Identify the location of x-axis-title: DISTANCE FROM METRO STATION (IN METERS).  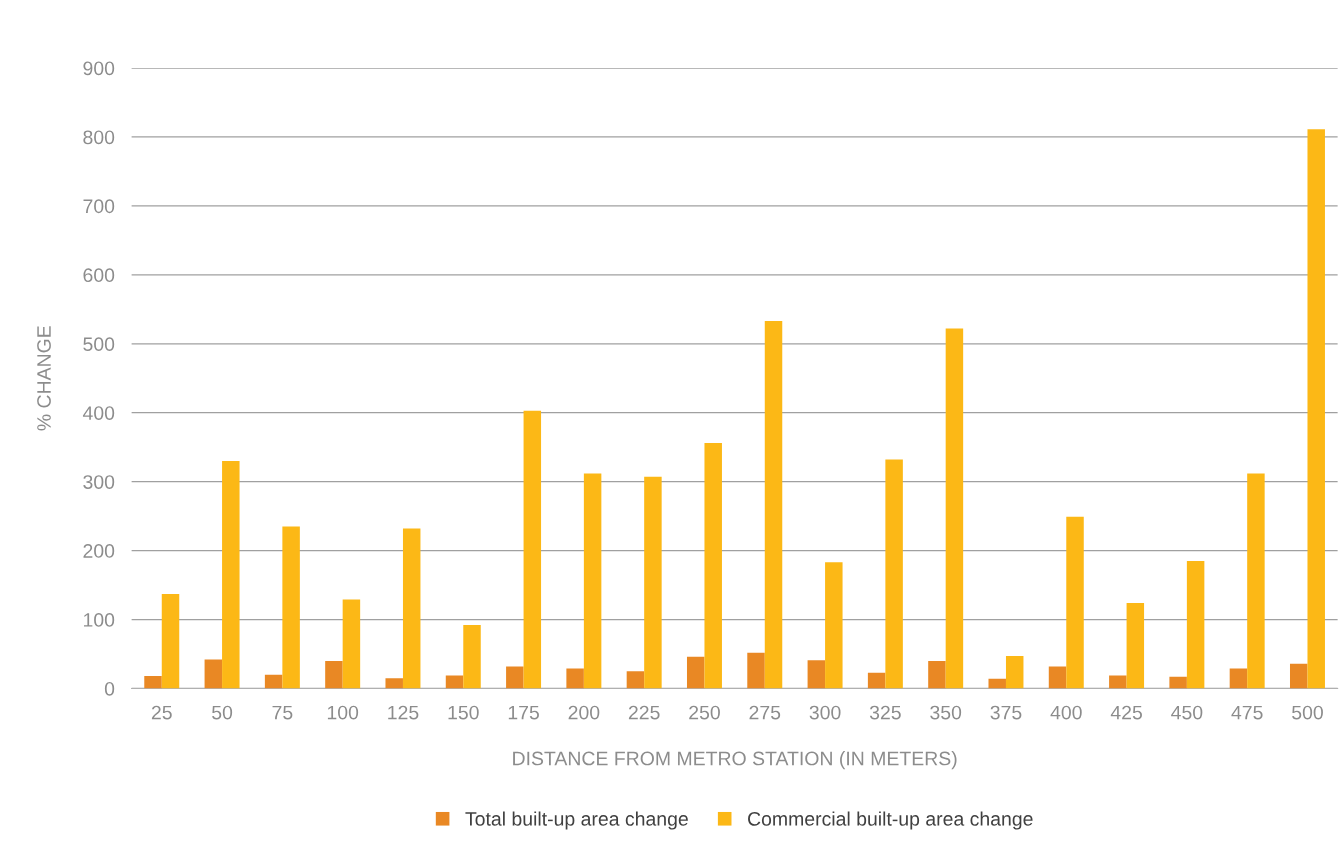
(735, 760).